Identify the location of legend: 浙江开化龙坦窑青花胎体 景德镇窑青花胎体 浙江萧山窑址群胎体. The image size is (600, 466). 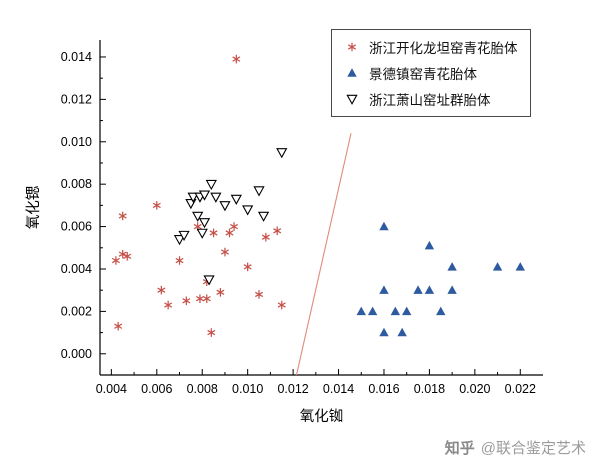
(431, 73).